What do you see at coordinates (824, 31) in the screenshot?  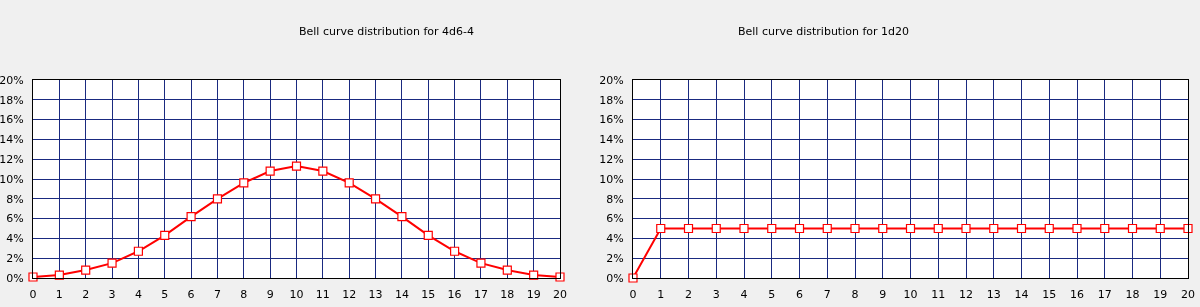 I see `chart-title: Bell curve distribution for 1d20` at bounding box center [824, 31].